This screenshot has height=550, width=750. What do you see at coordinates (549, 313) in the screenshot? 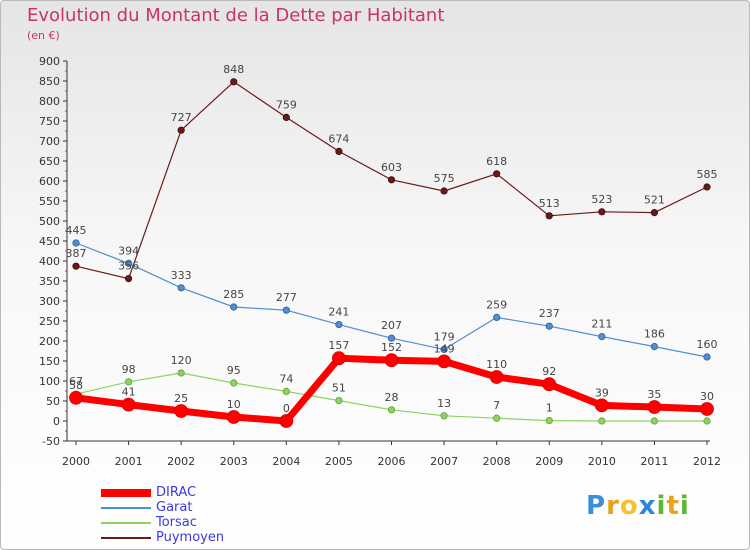
I see `data-label-garat: 237` at bounding box center [549, 313].